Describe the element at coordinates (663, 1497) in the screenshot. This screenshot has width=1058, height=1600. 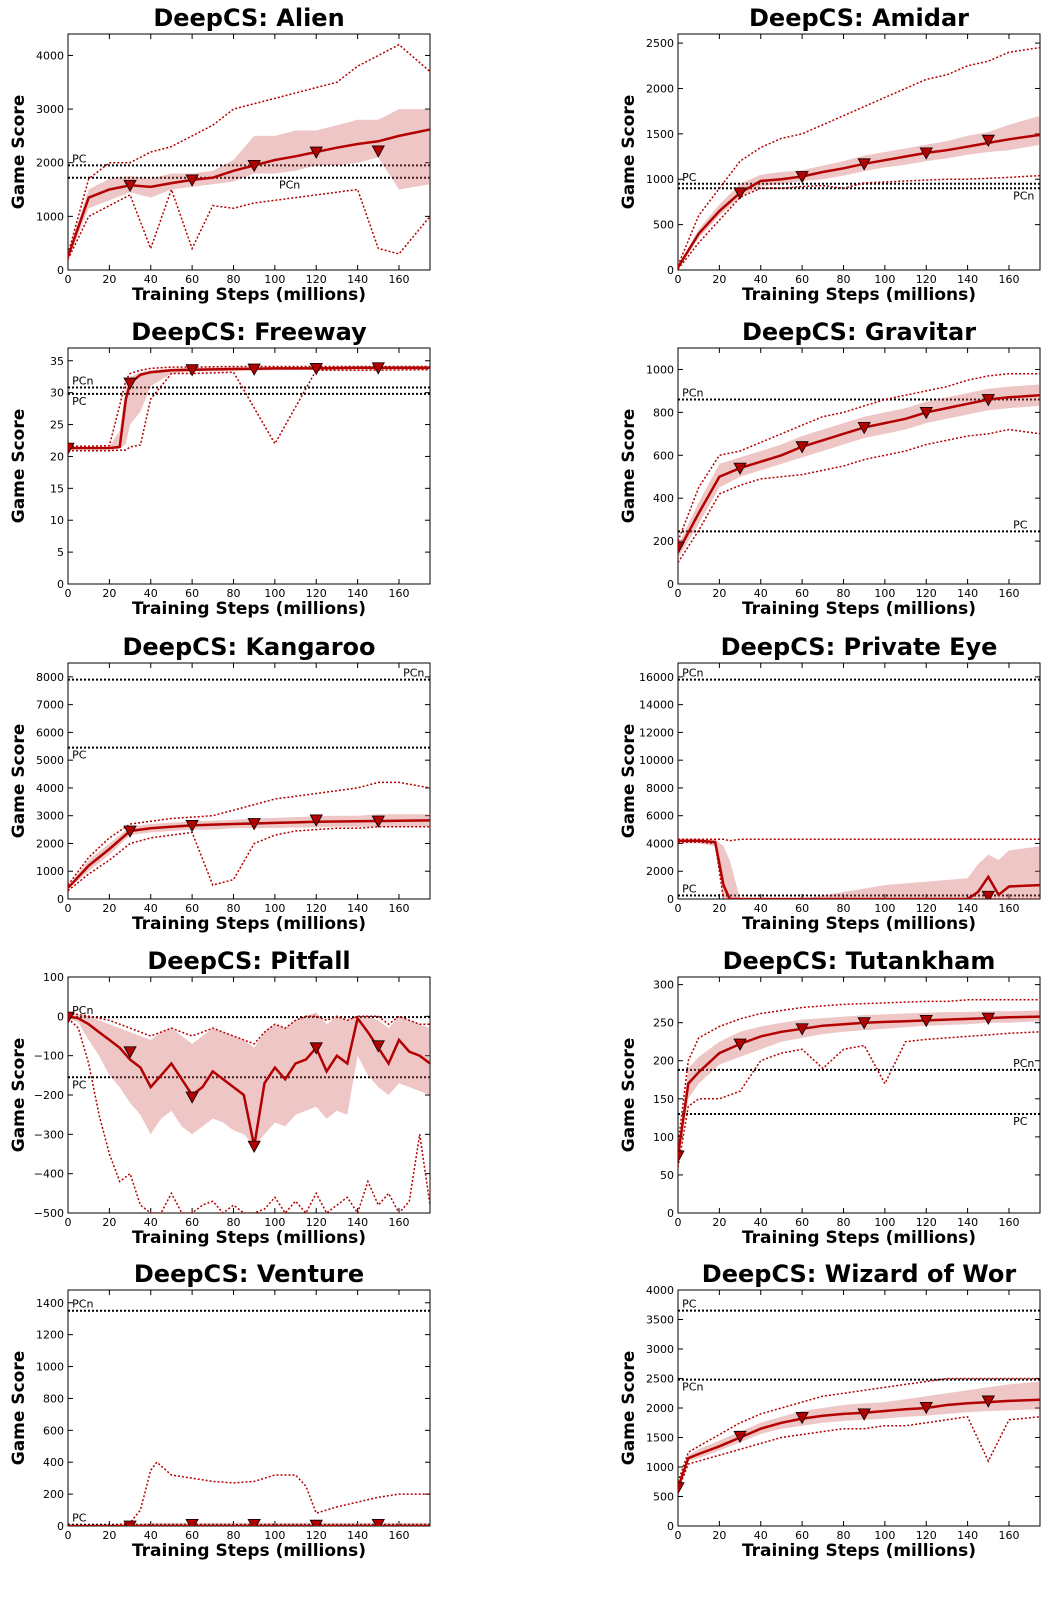
I see `y-tick-label: 500` at that location.